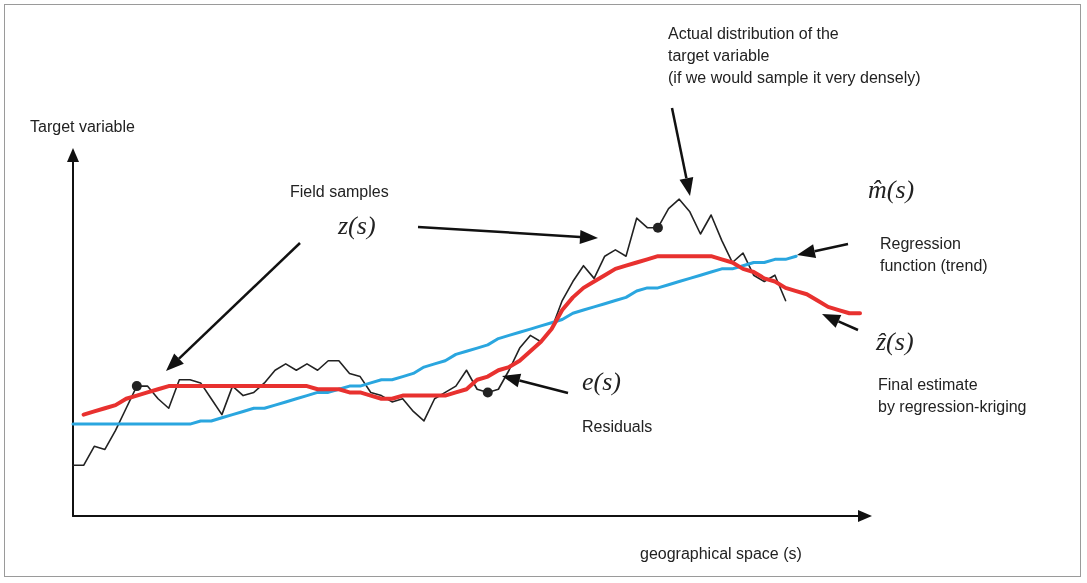 This screenshot has width=1087, height=583. Describe the element at coordinates (934, 254) in the screenshot. I see `text: Regression function (trend)` at that location.